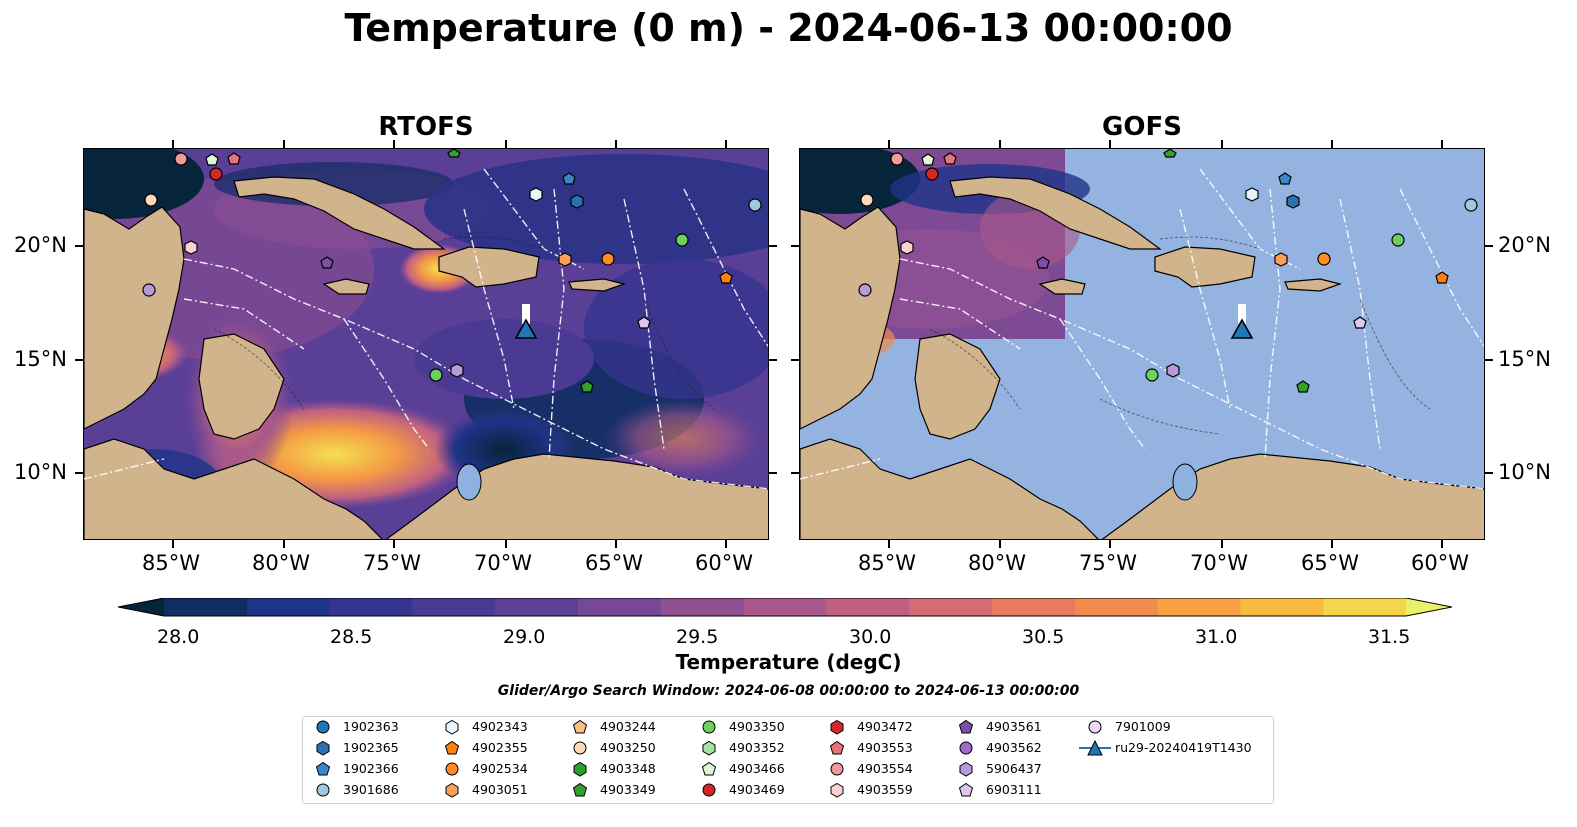 The width and height of the screenshot is (1577, 827). Describe the element at coordinates (757, 747) in the screenshot. I see `legend-label: 4903352` at that location.